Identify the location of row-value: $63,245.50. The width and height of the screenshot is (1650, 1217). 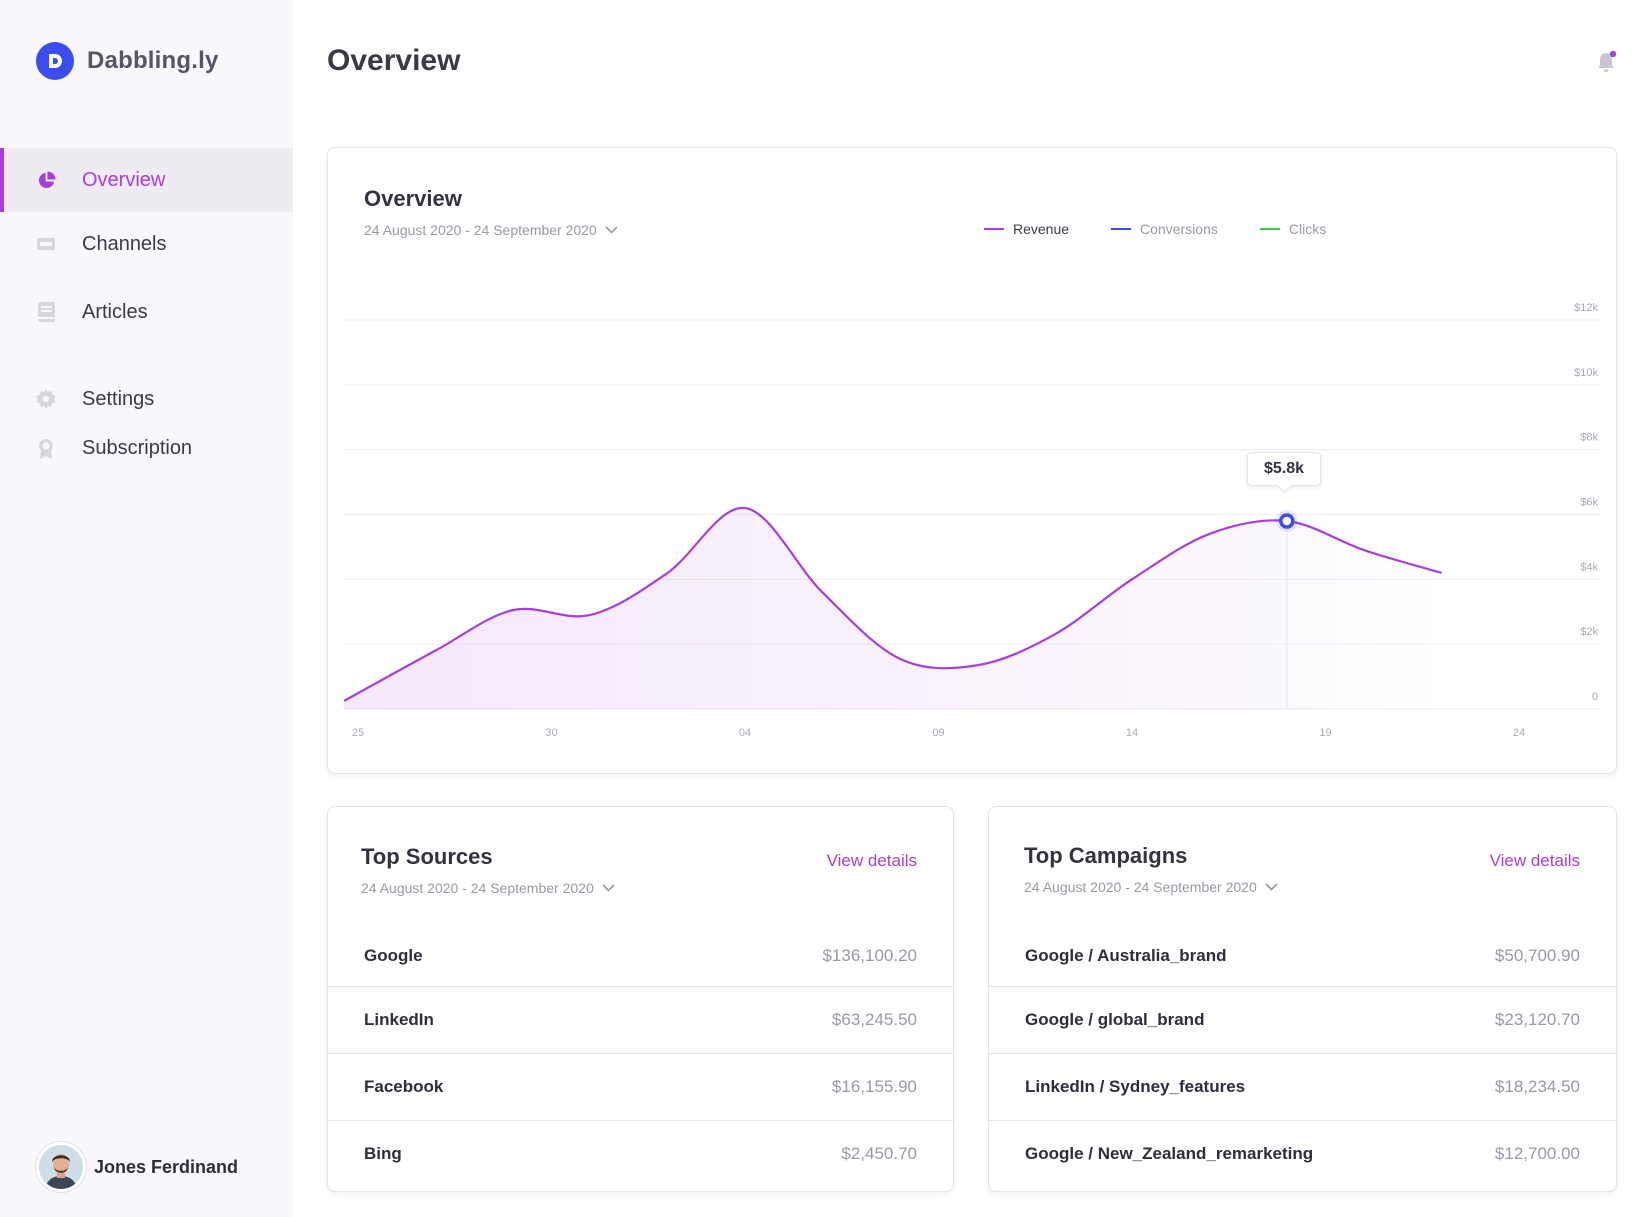
(874, 1019).